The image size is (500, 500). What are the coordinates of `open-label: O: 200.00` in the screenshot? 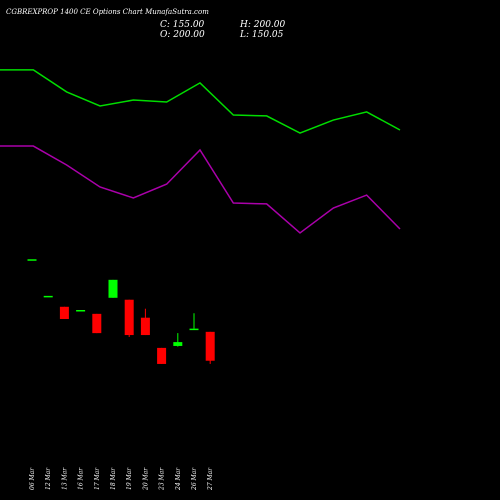 It's located at (182, 35).